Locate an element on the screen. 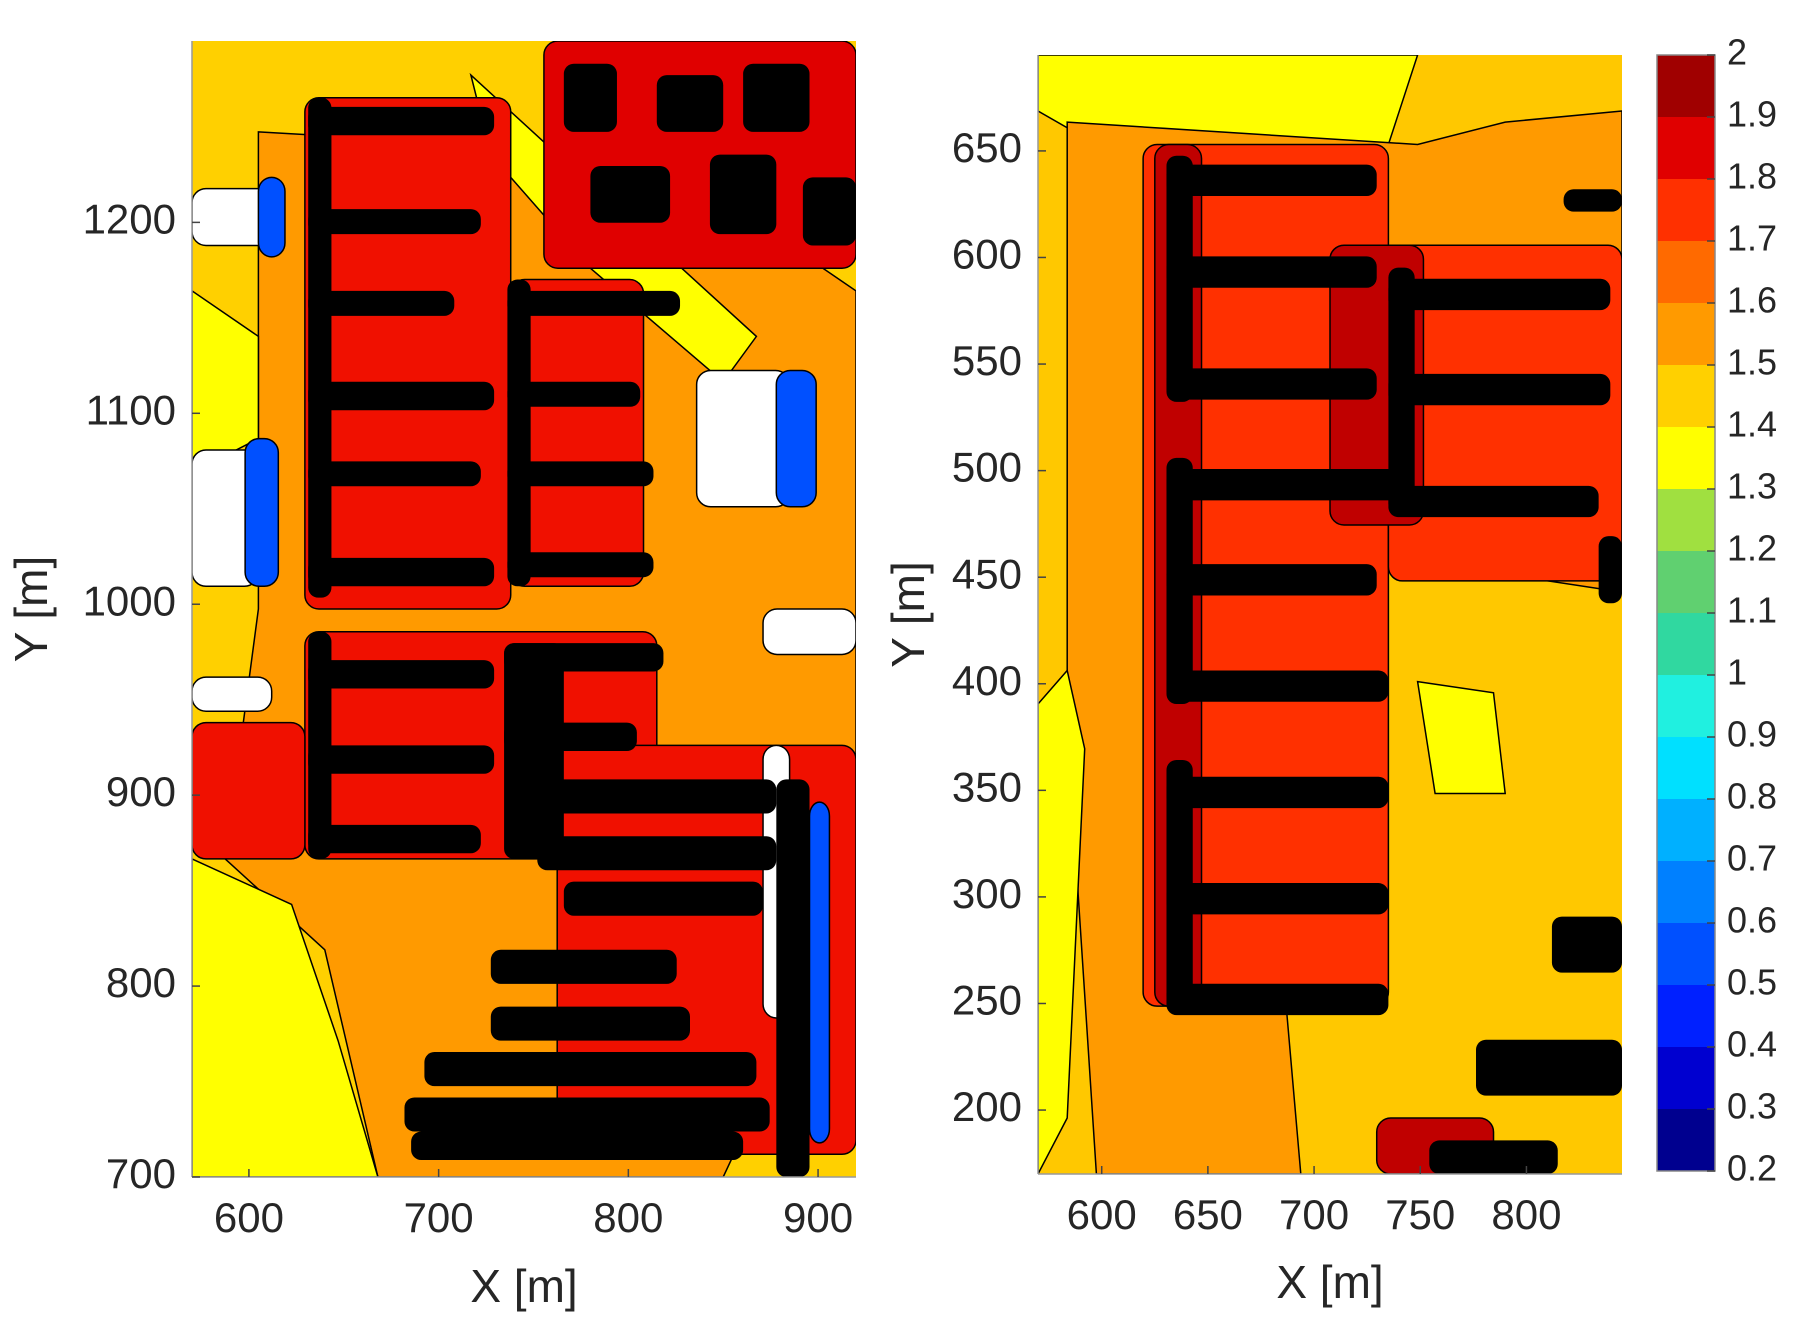 The width and height of the screenshot is (1808, 1330). y-tick-label: 650 is located at coordinates (987, 147).